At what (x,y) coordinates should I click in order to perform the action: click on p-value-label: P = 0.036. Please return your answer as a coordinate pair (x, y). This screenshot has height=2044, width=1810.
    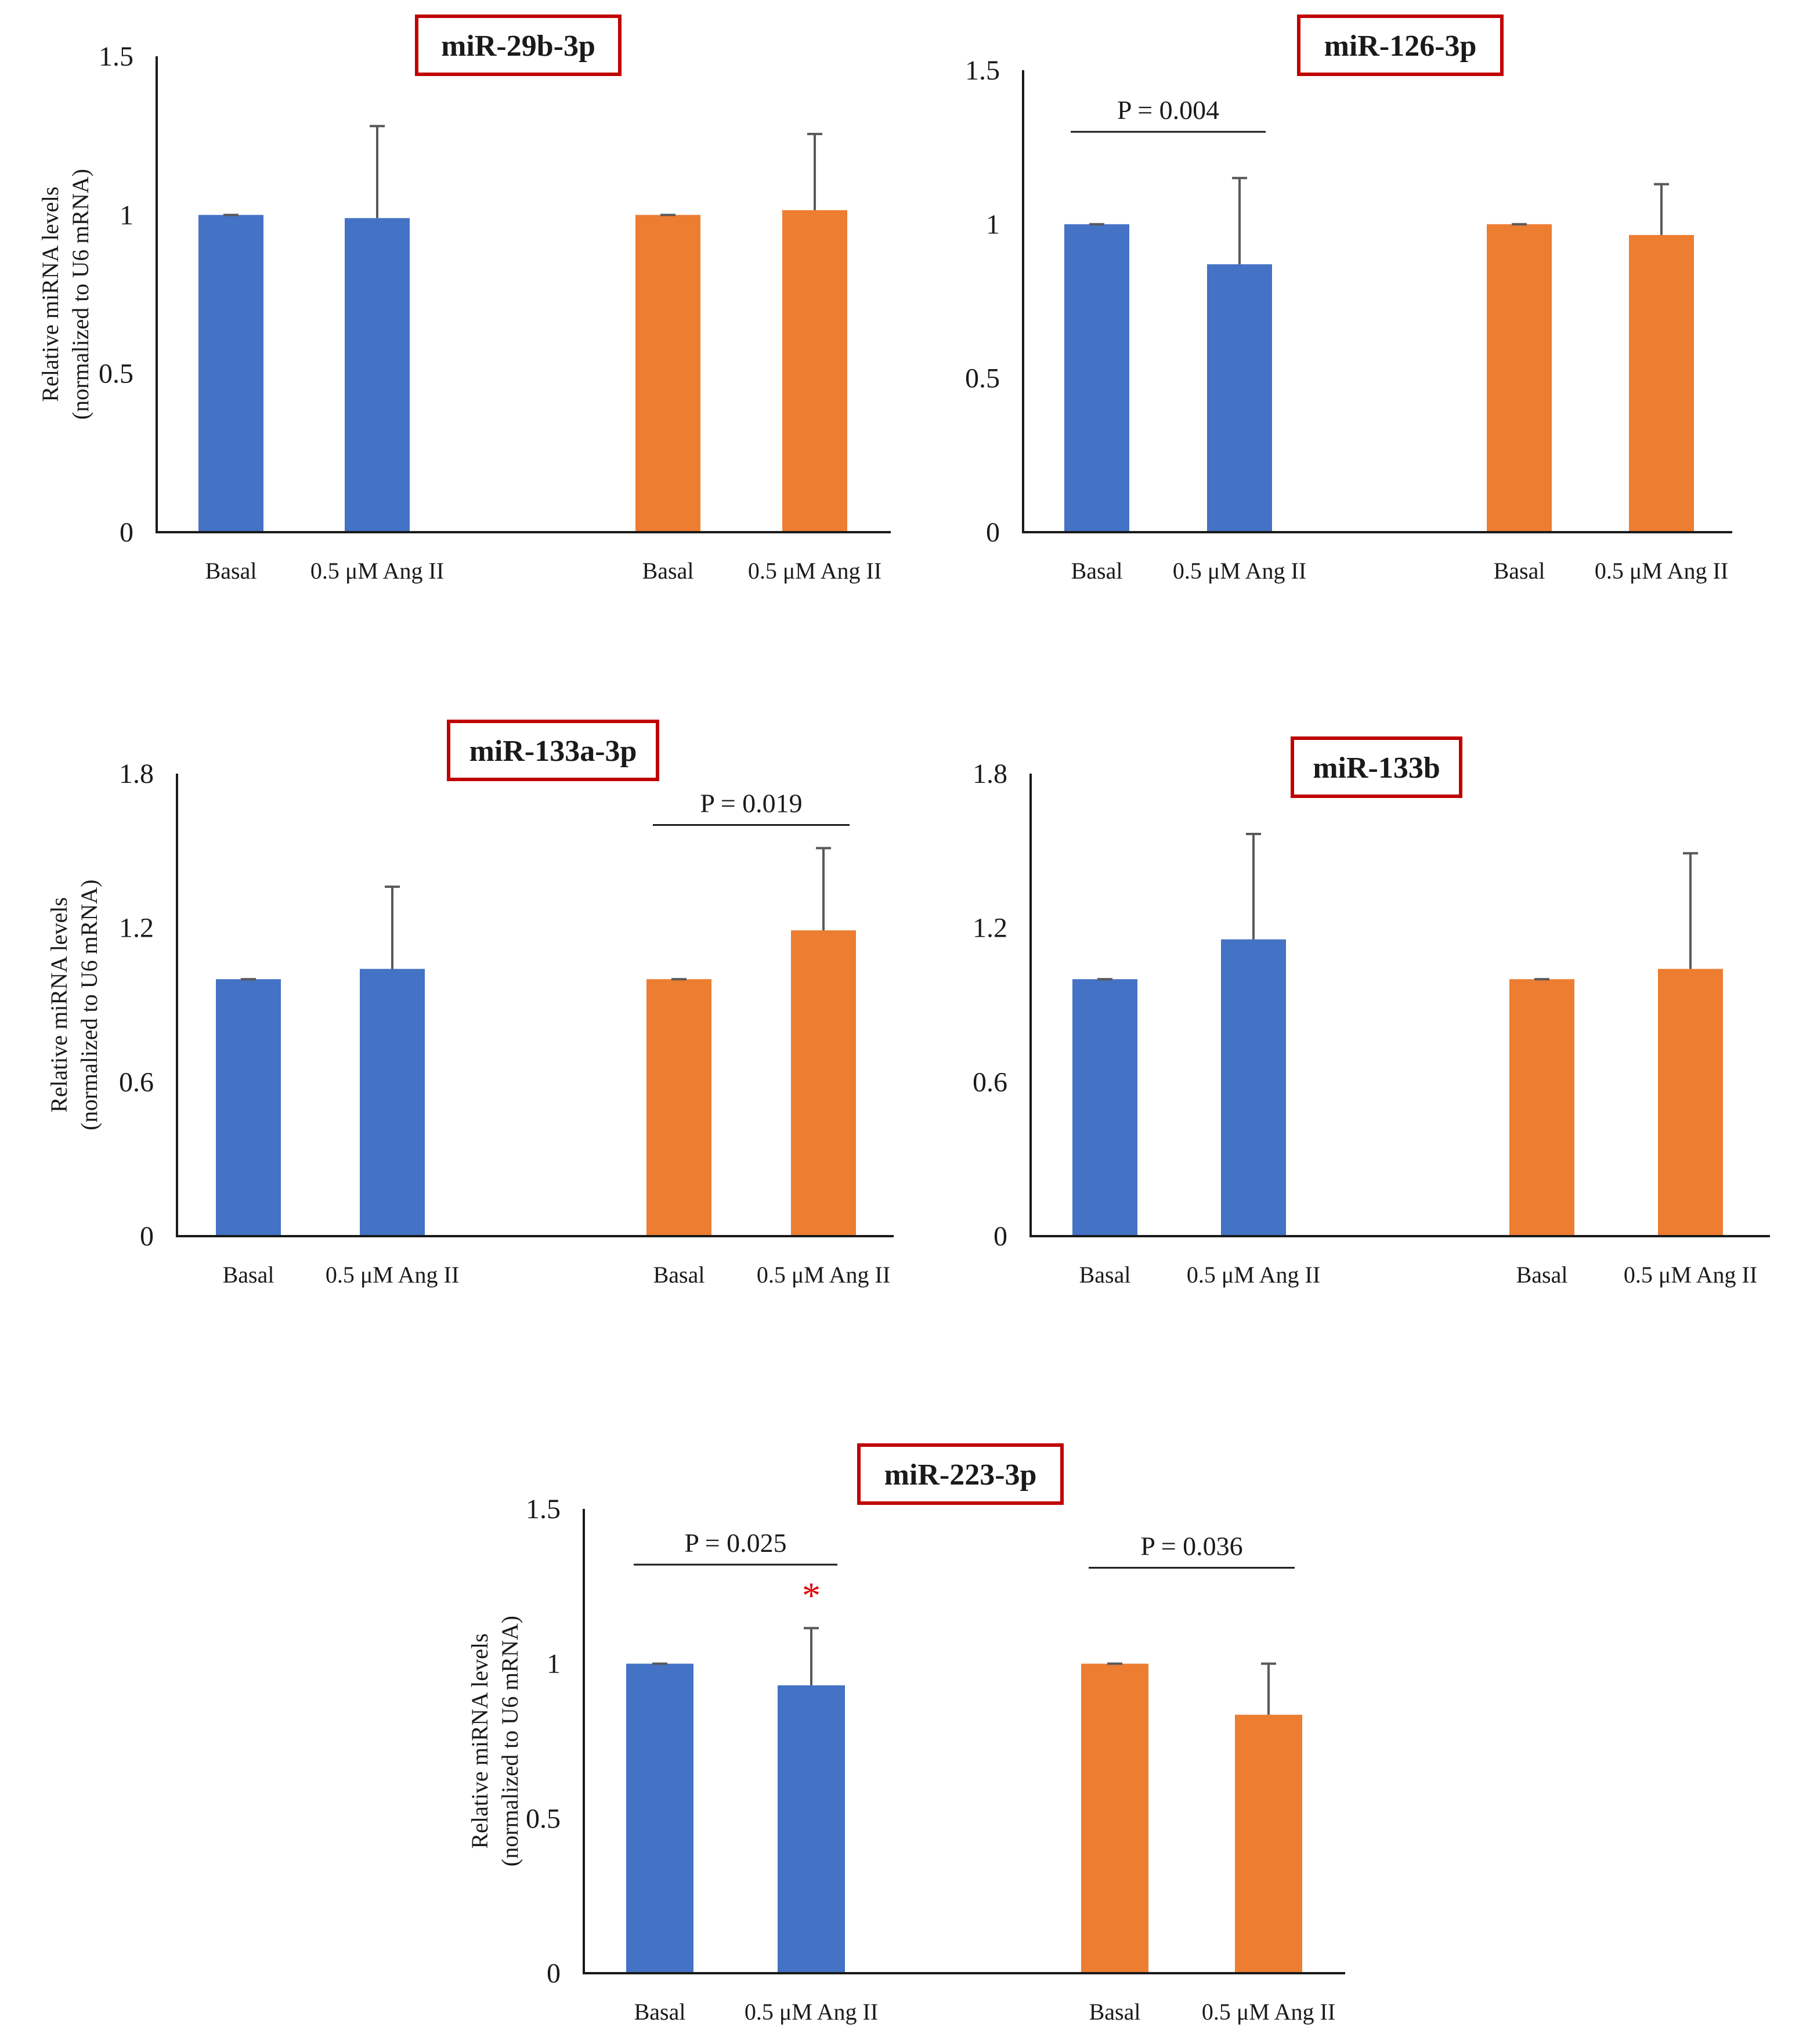
    Looking at the image, I should click on (1191, 1546).